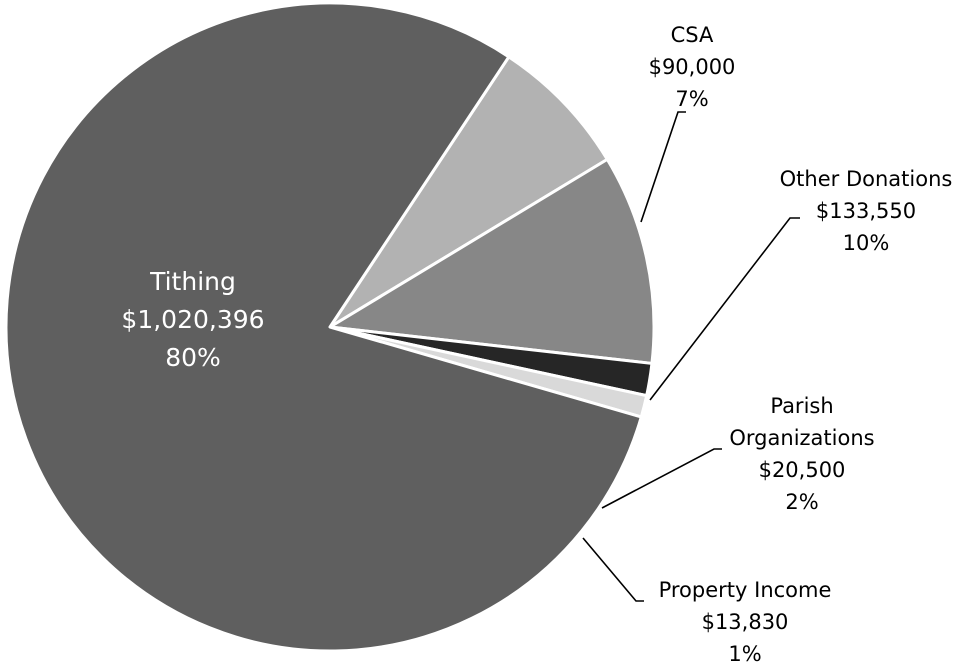  Describe the element at coordinates (744, 653) in the screenshot. I see `label-percent: 1%` at that location.